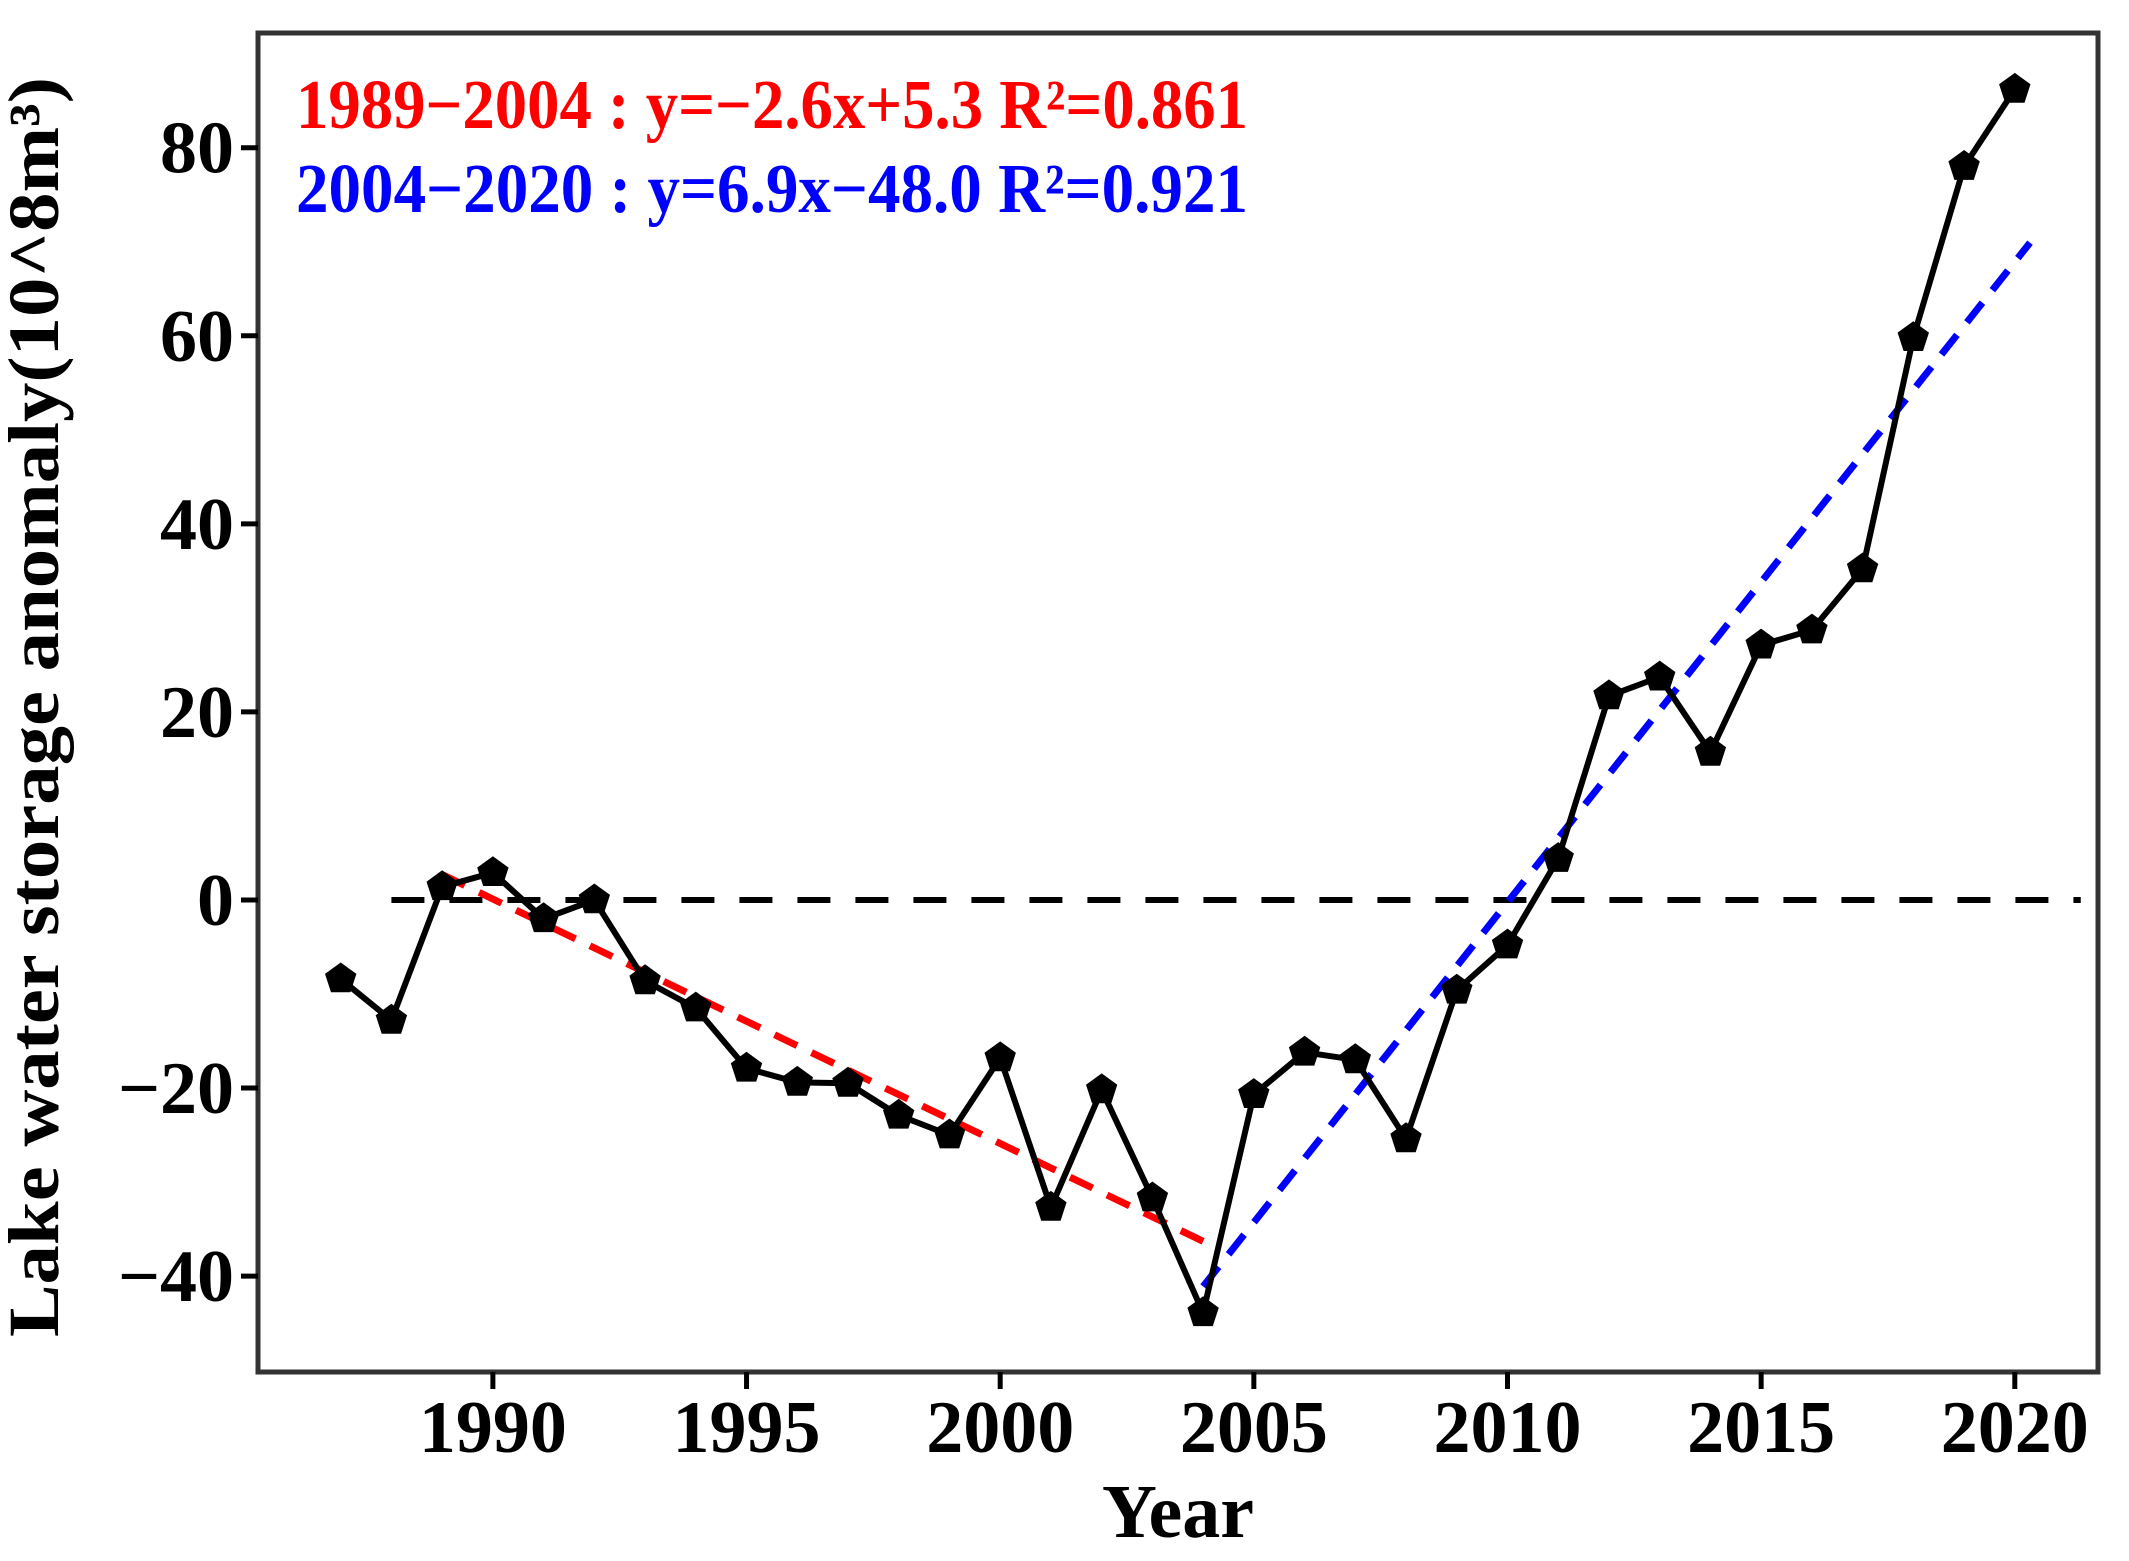  I want to click on x-axis: 1990 1995 2000 2005 2010 2015 2020, so click(1254, 1420).